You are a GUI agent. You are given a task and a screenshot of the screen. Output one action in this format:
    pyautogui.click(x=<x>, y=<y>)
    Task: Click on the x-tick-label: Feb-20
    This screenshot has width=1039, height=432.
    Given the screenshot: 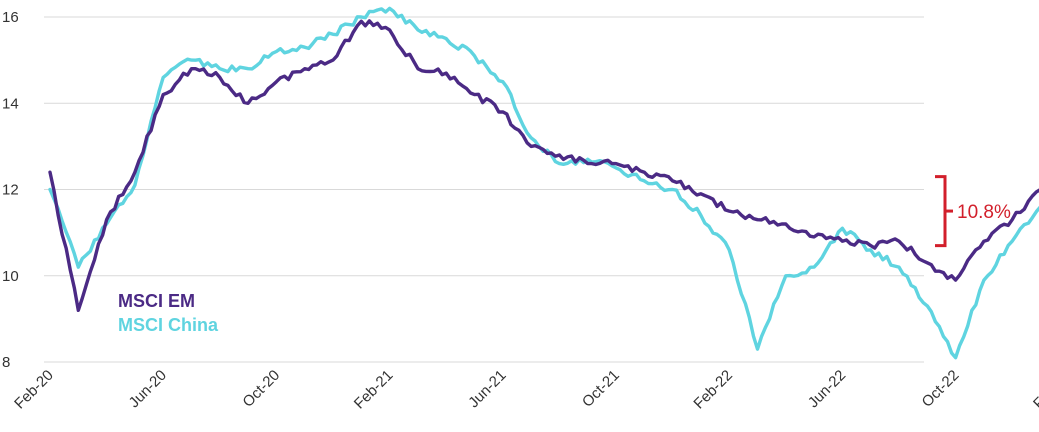 What is the action you would take?
    pyautogui.click(x=34, y=390)
    